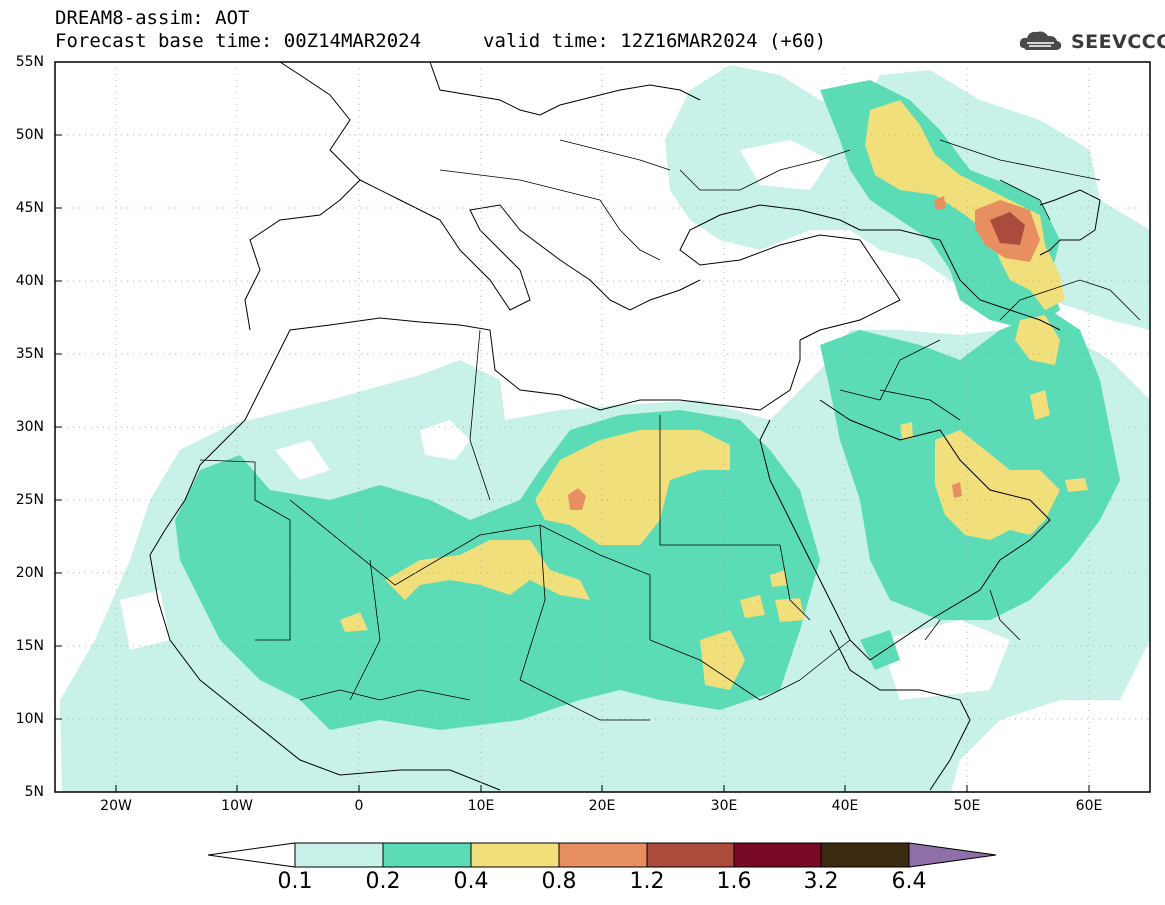 The width and height of the screenshot is (1165, 905). What do you see at coordinates (690, 855) in the screenshot?
I see `colorbar-segment-1.2` at bounding box center [690, 855].